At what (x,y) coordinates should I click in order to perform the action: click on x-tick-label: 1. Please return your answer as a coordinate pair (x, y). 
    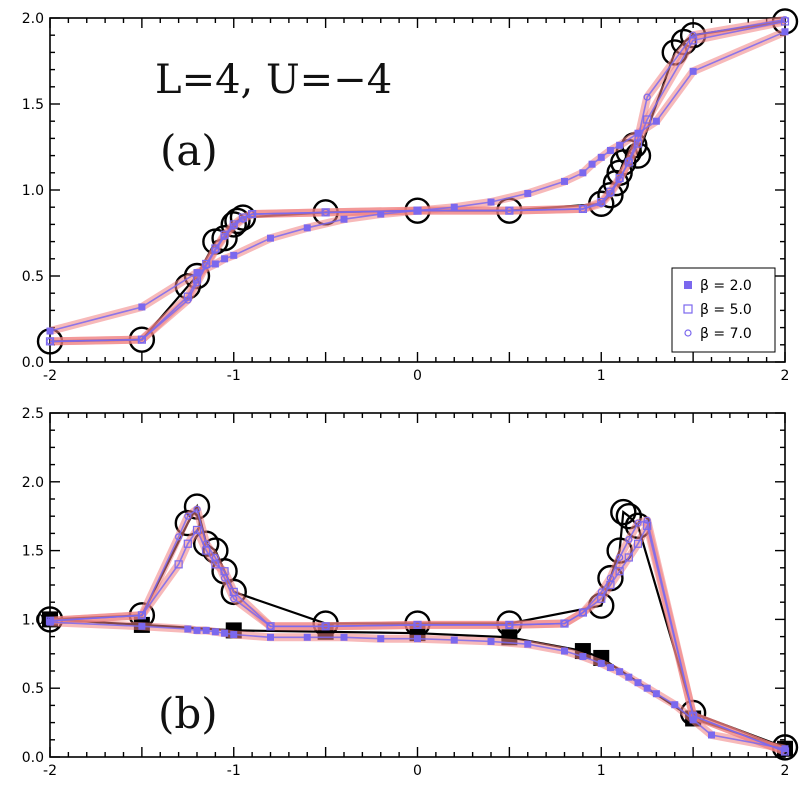
    Looking at the image, I should click on (601, 771).